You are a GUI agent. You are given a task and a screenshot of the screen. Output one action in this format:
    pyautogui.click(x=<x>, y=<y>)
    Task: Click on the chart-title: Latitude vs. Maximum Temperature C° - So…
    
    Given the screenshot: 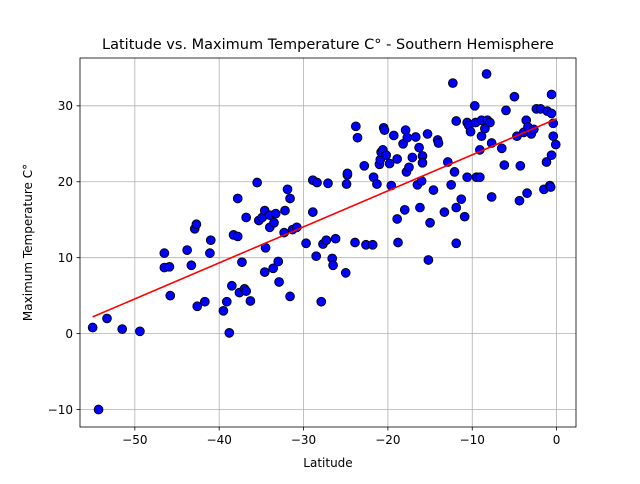 What is the action you would take?
    pyautogui.click(x=328, y=45)
    